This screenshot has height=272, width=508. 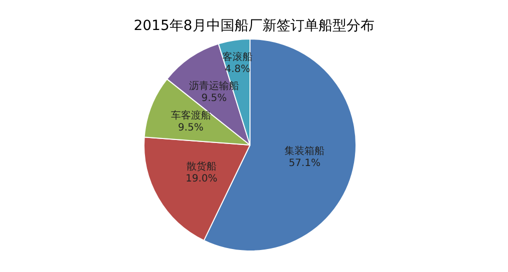 What do you see at coordinates (304, 163) in the screenshot?
I see `data-label: 57.1%` at bounding box center [304, 163].